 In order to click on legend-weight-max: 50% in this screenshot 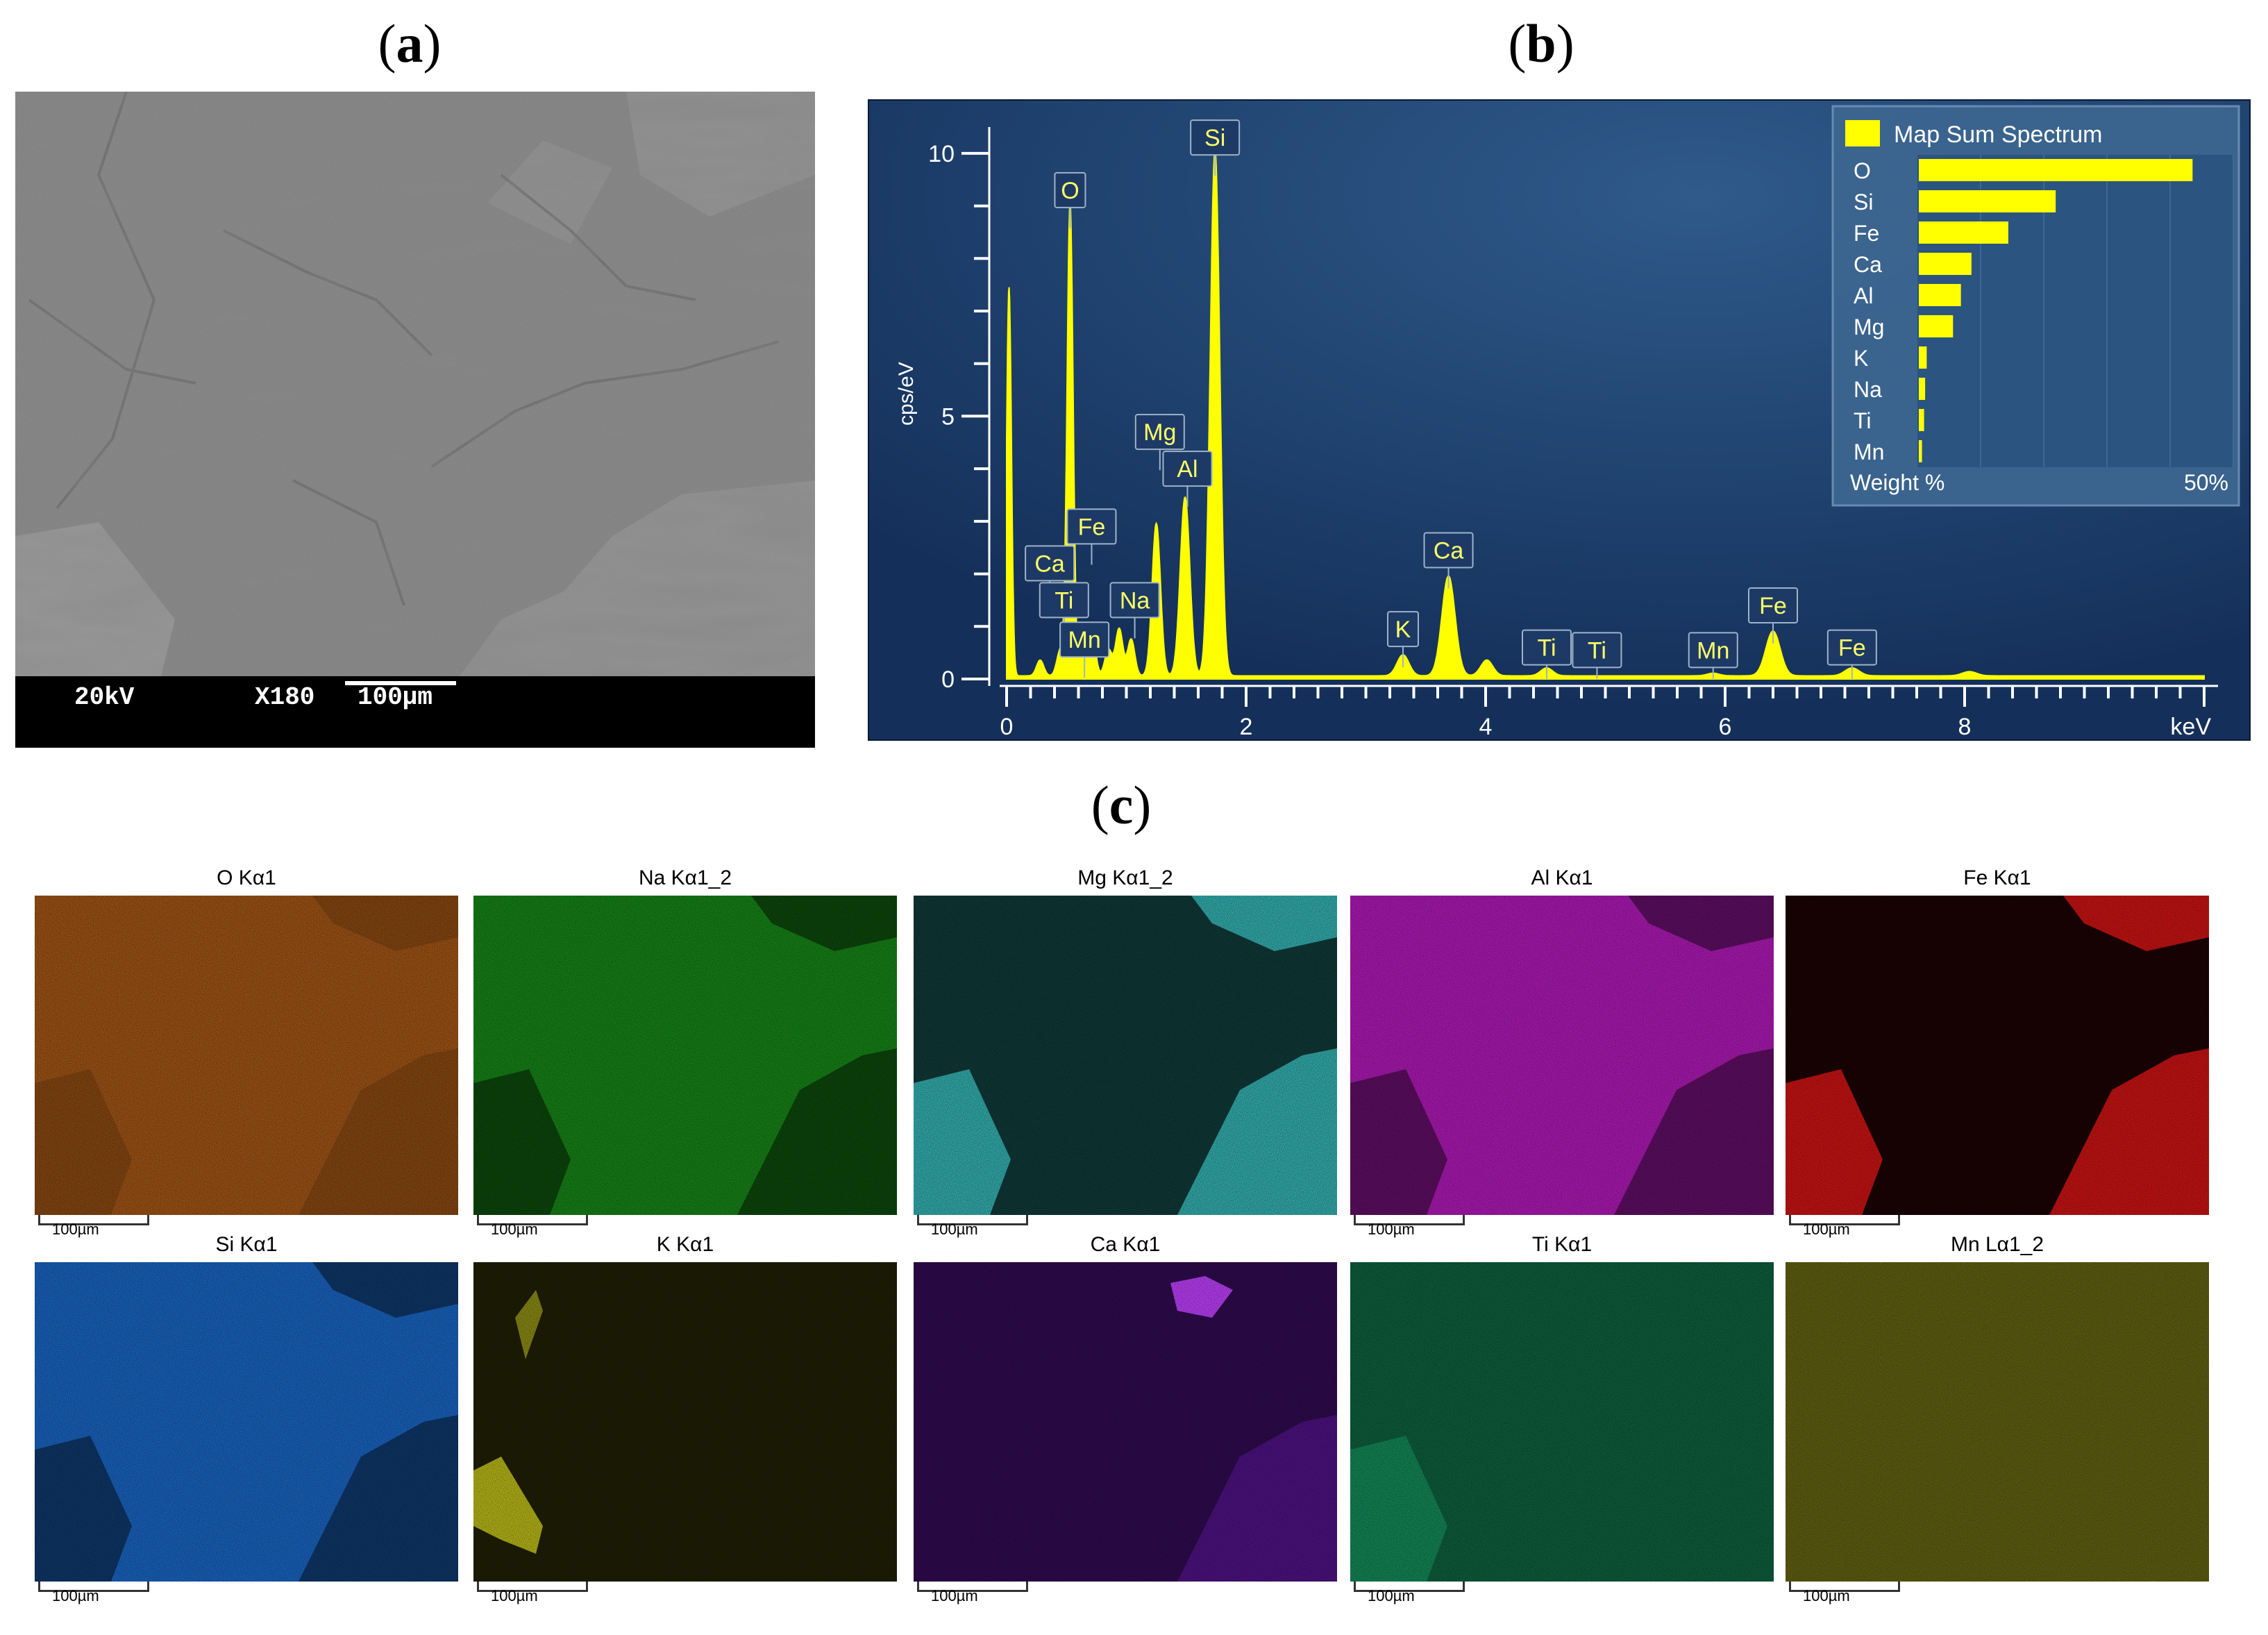, I will do `click(2206, 482)`.